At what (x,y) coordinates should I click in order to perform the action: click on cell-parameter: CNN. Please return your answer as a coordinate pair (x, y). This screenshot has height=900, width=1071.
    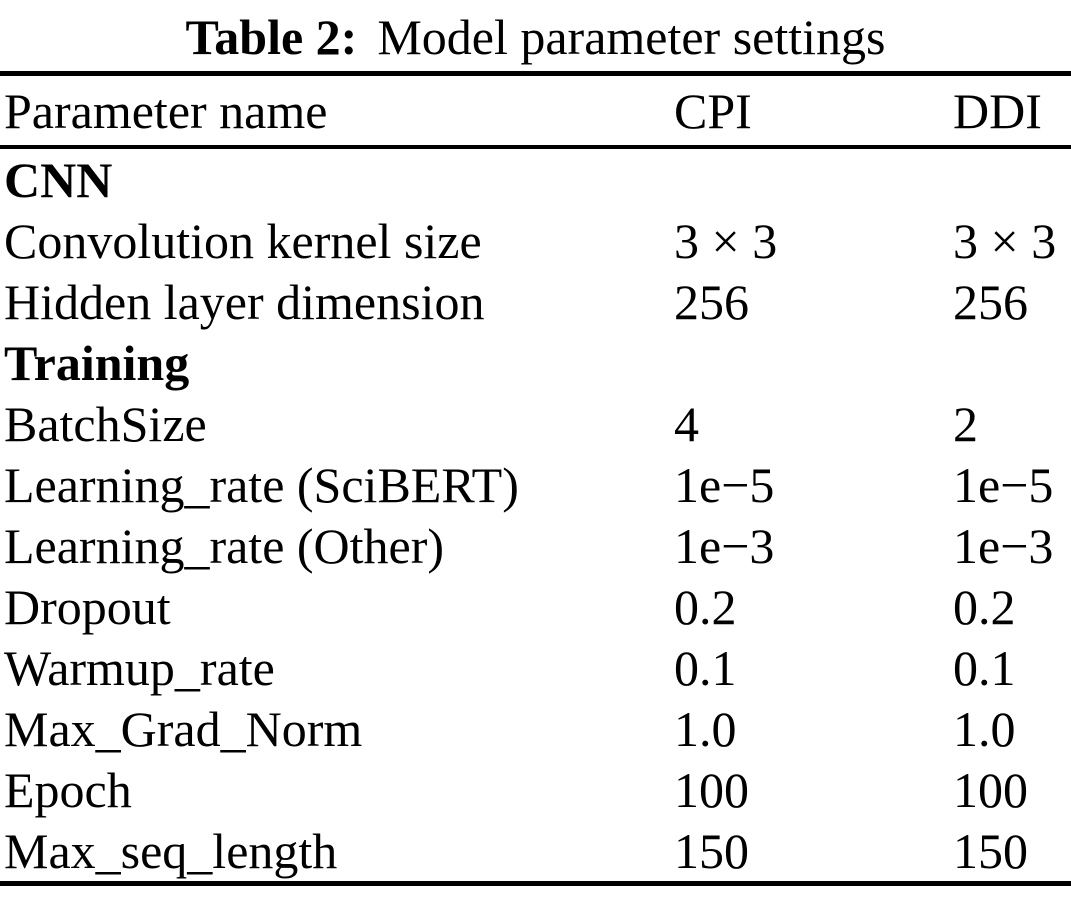
    Looking at the image, I should click on (58, 179).